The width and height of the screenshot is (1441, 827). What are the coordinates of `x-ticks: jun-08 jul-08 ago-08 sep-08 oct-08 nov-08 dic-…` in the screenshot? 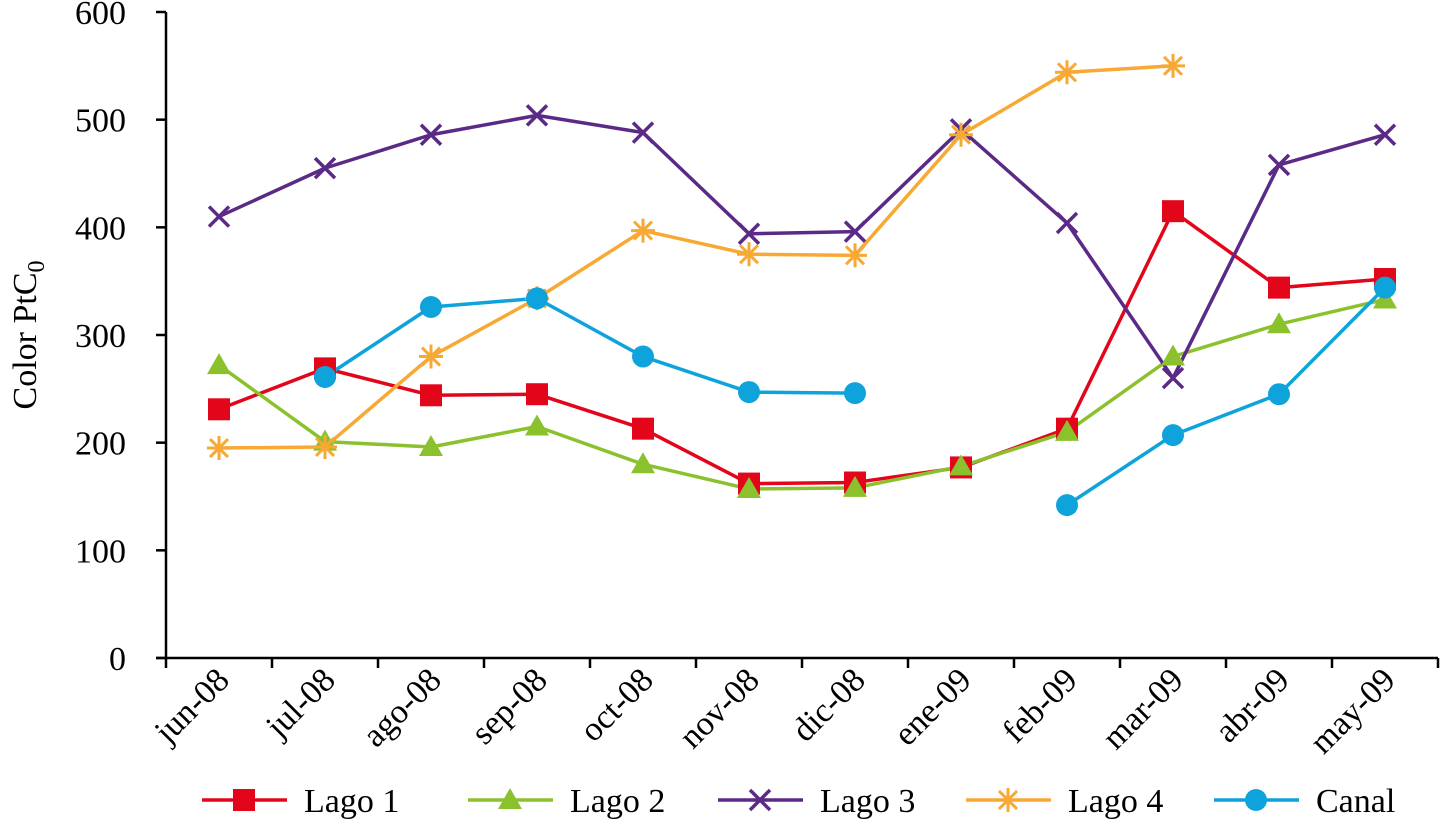 It's located at (793, 709).